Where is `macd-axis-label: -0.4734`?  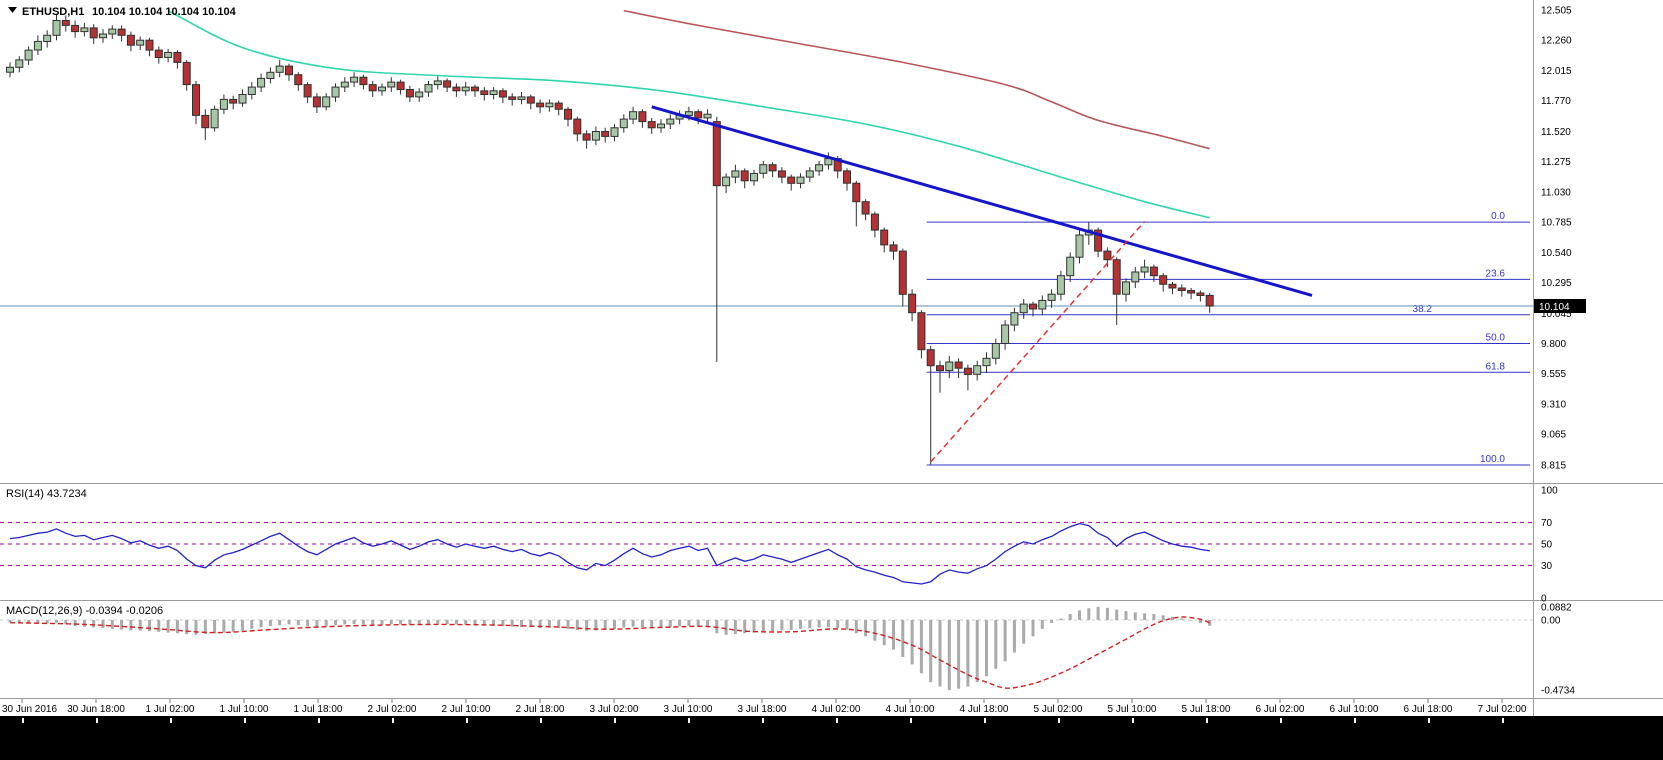
macd-axis-label: -0.4734 is located at coordinates (1558, 691).